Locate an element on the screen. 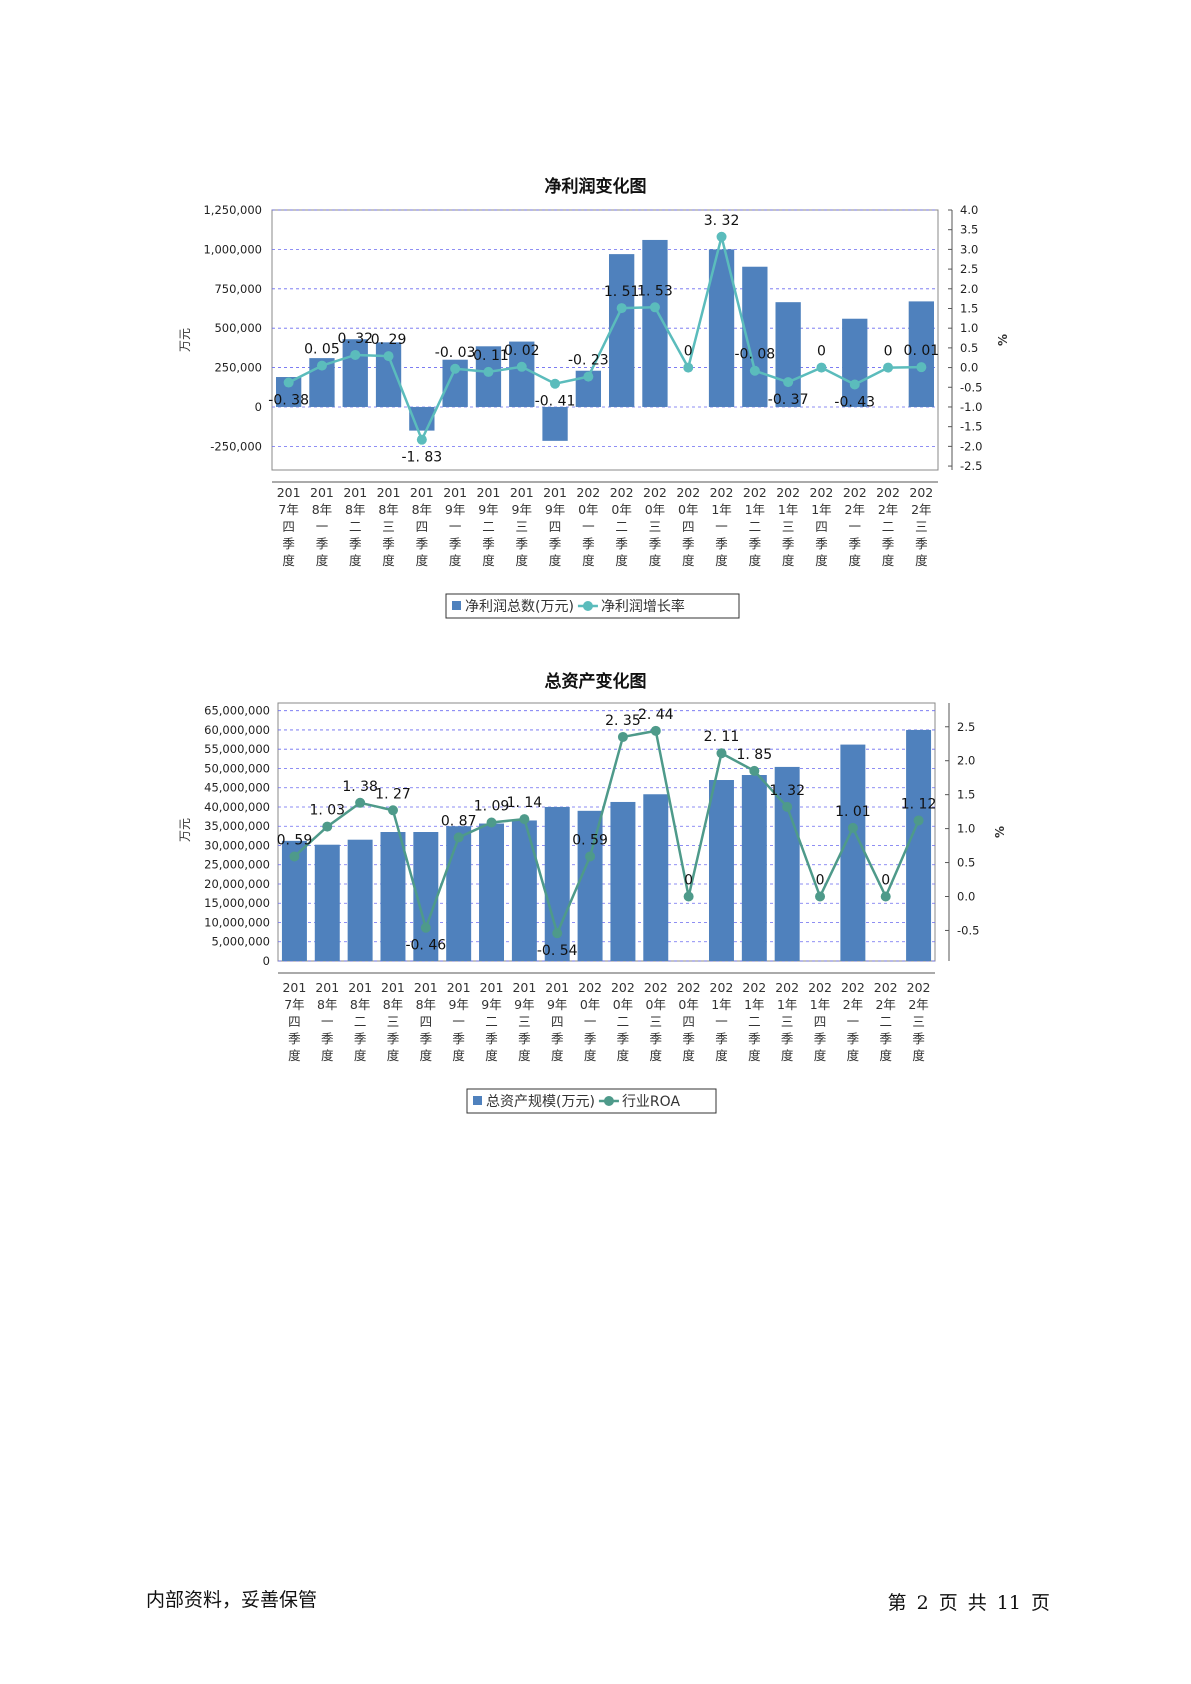 The height and width of the screenshot is (1684, 1191). page-number: 第 2 页 共 11 页 is located at coordinates (968, 1603).